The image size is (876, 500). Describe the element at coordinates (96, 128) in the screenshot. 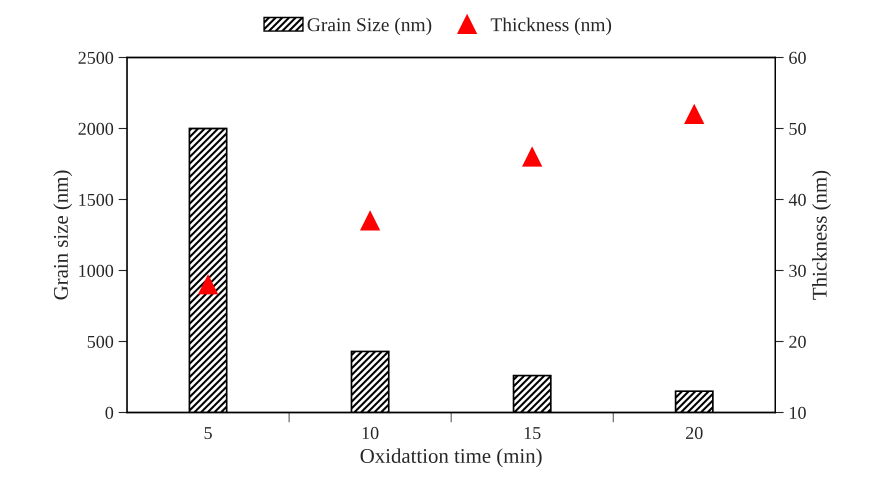

I see `y-tick-label: 2000` at that location.